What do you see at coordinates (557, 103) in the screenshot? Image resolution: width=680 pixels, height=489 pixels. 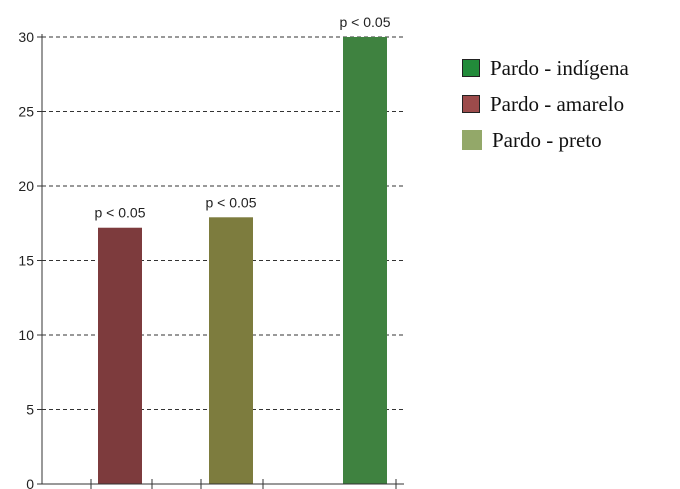 I see `legend-label: Pardo - amarelo` at bounding box center [557, 103].